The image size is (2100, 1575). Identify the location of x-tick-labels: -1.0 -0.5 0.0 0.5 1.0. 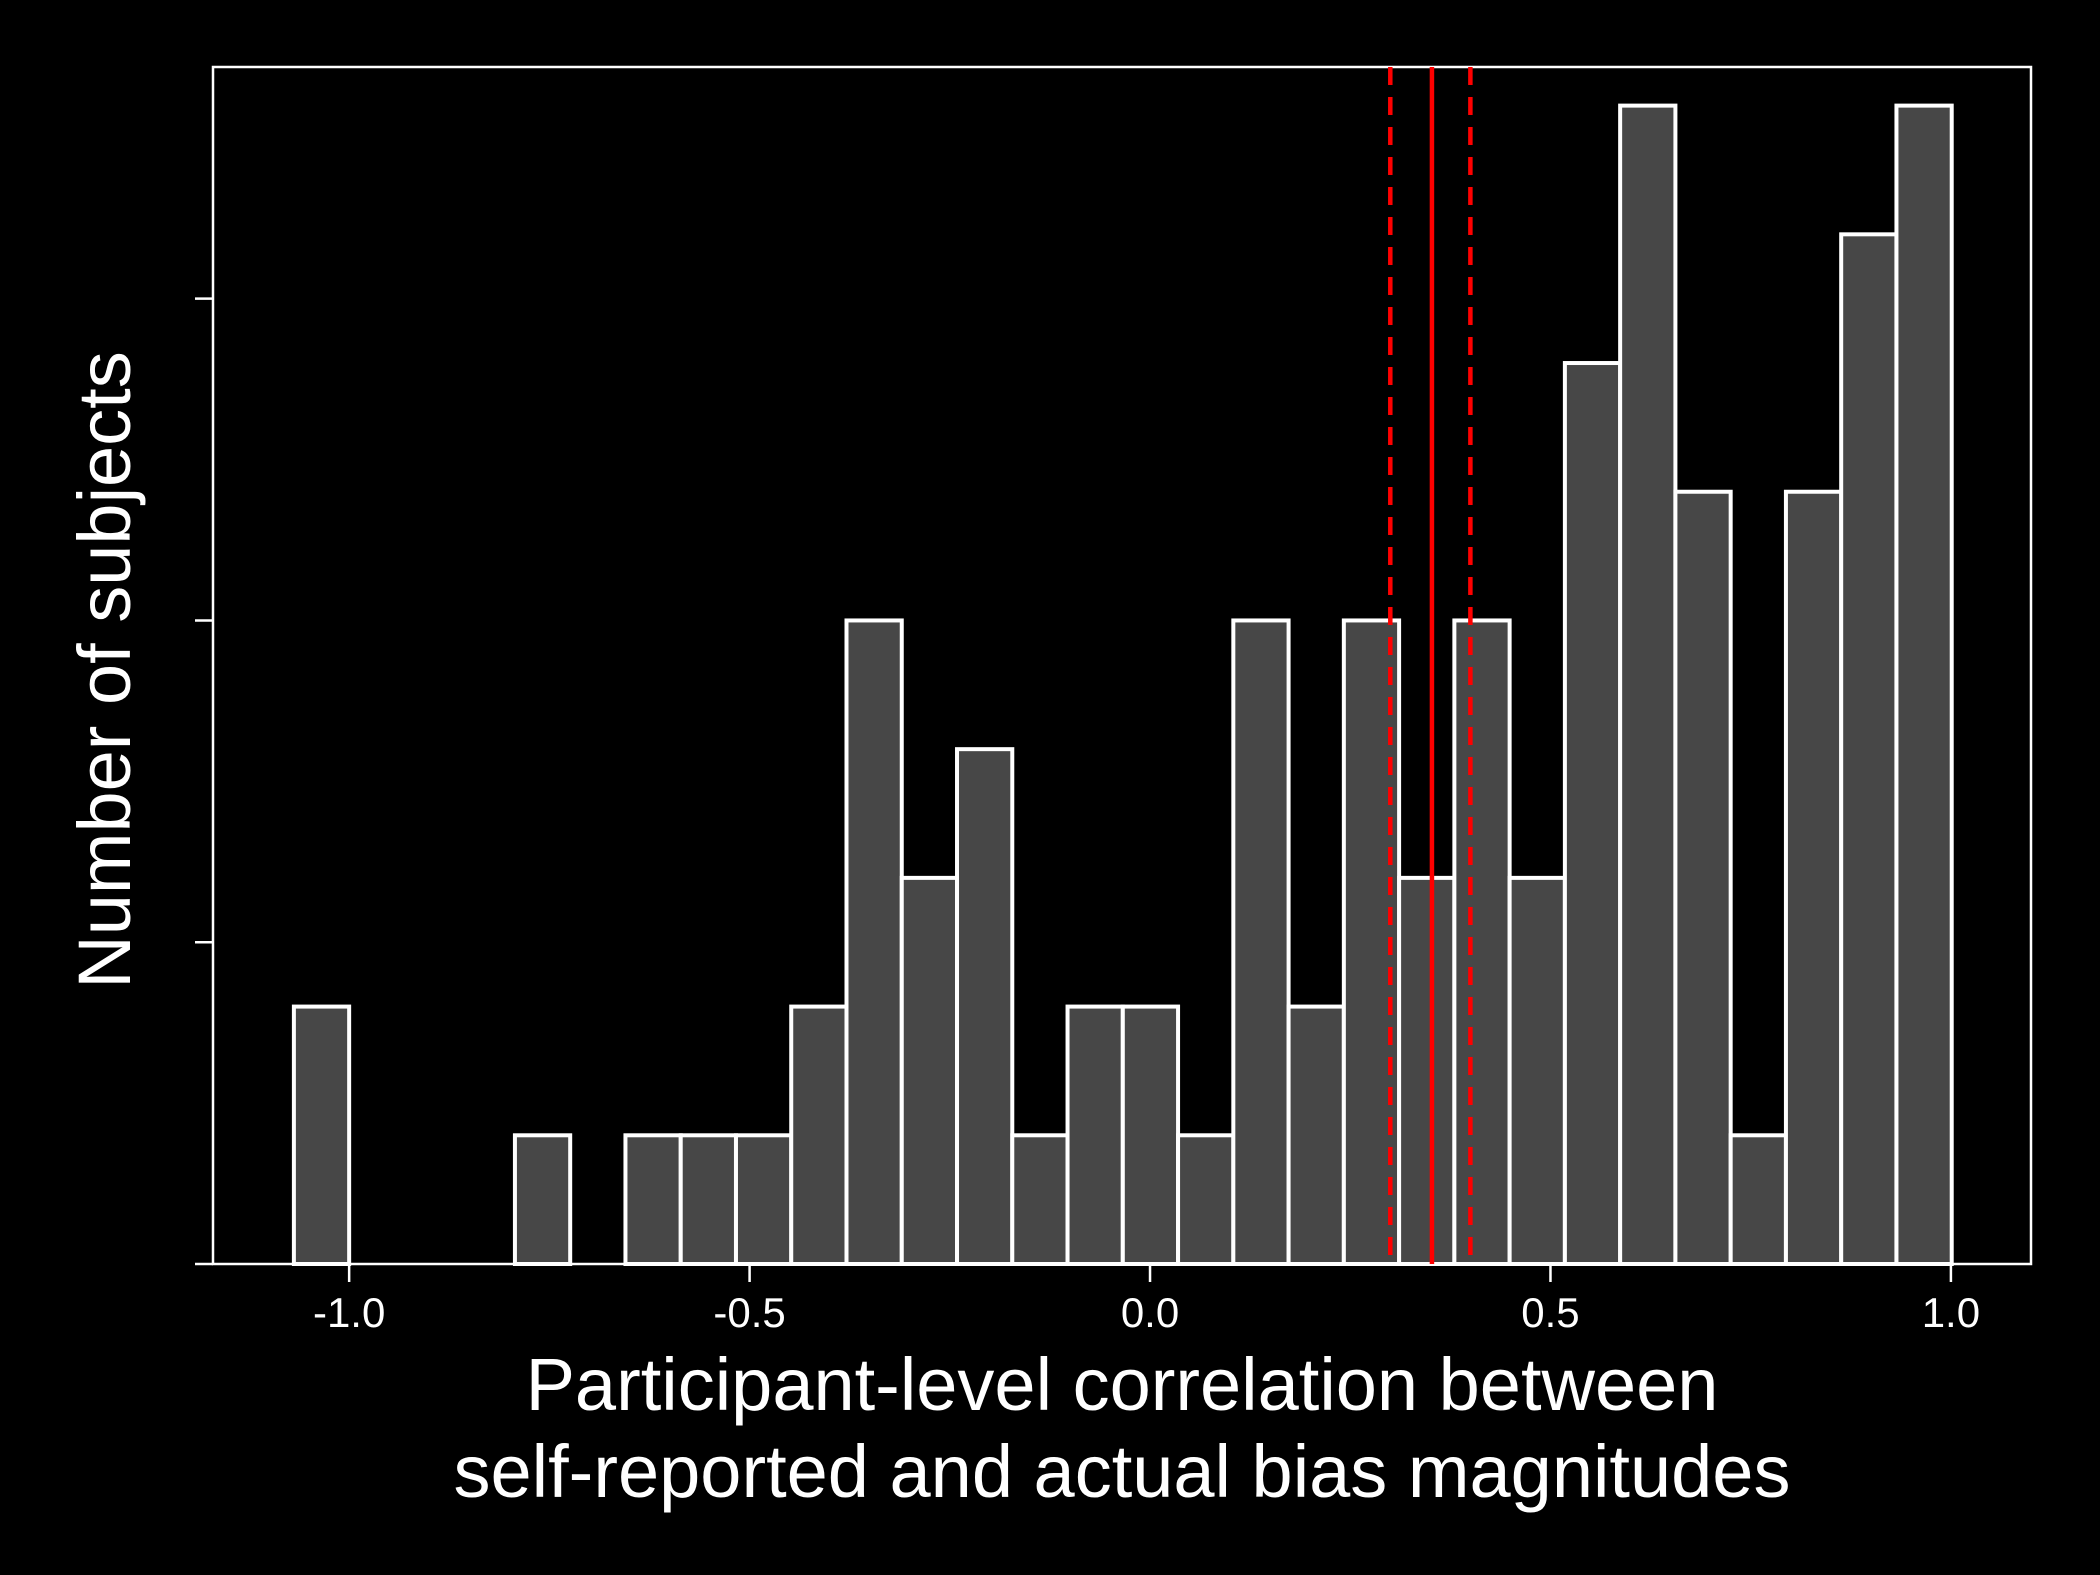
(1146, 1312).